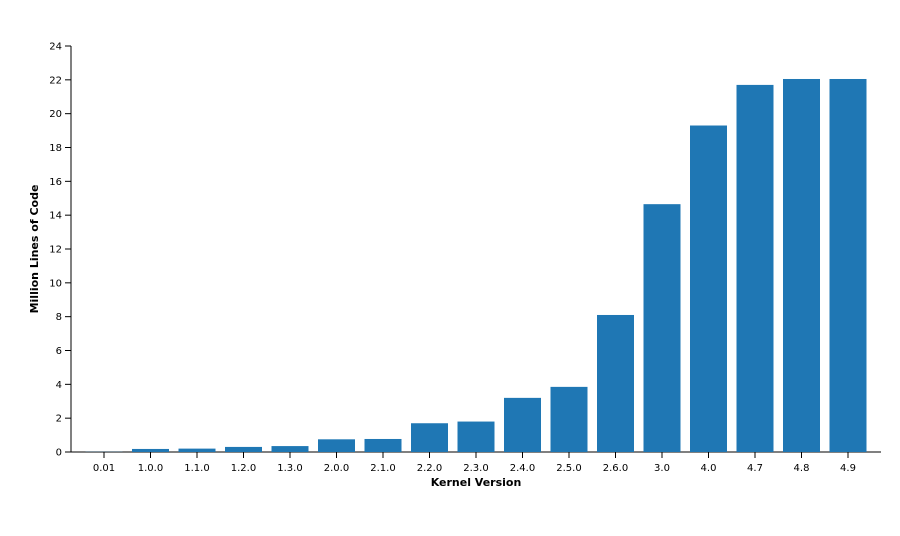  Describe the element at coordinates (55, 148) in the screenshot. I see `y-tick-label: 18` at that location.